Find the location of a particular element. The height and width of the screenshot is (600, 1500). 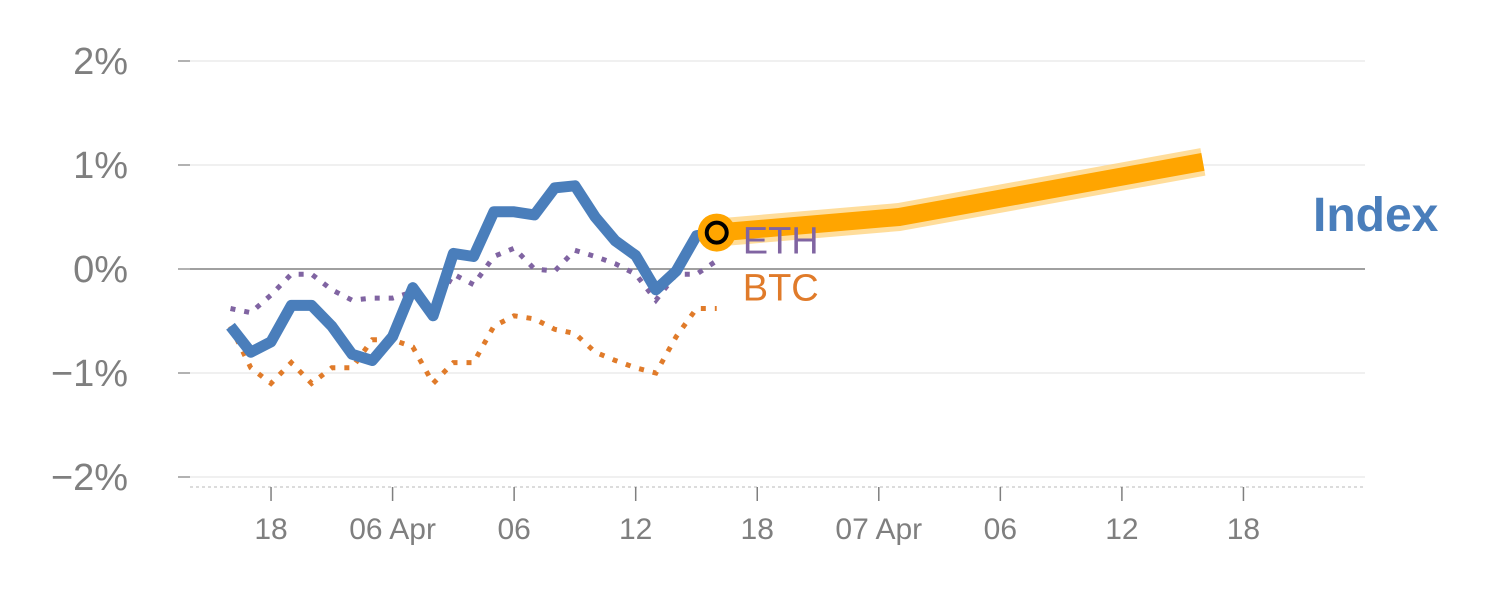

x-tick-label: 06 Apr is located at coordinates (392, 529).